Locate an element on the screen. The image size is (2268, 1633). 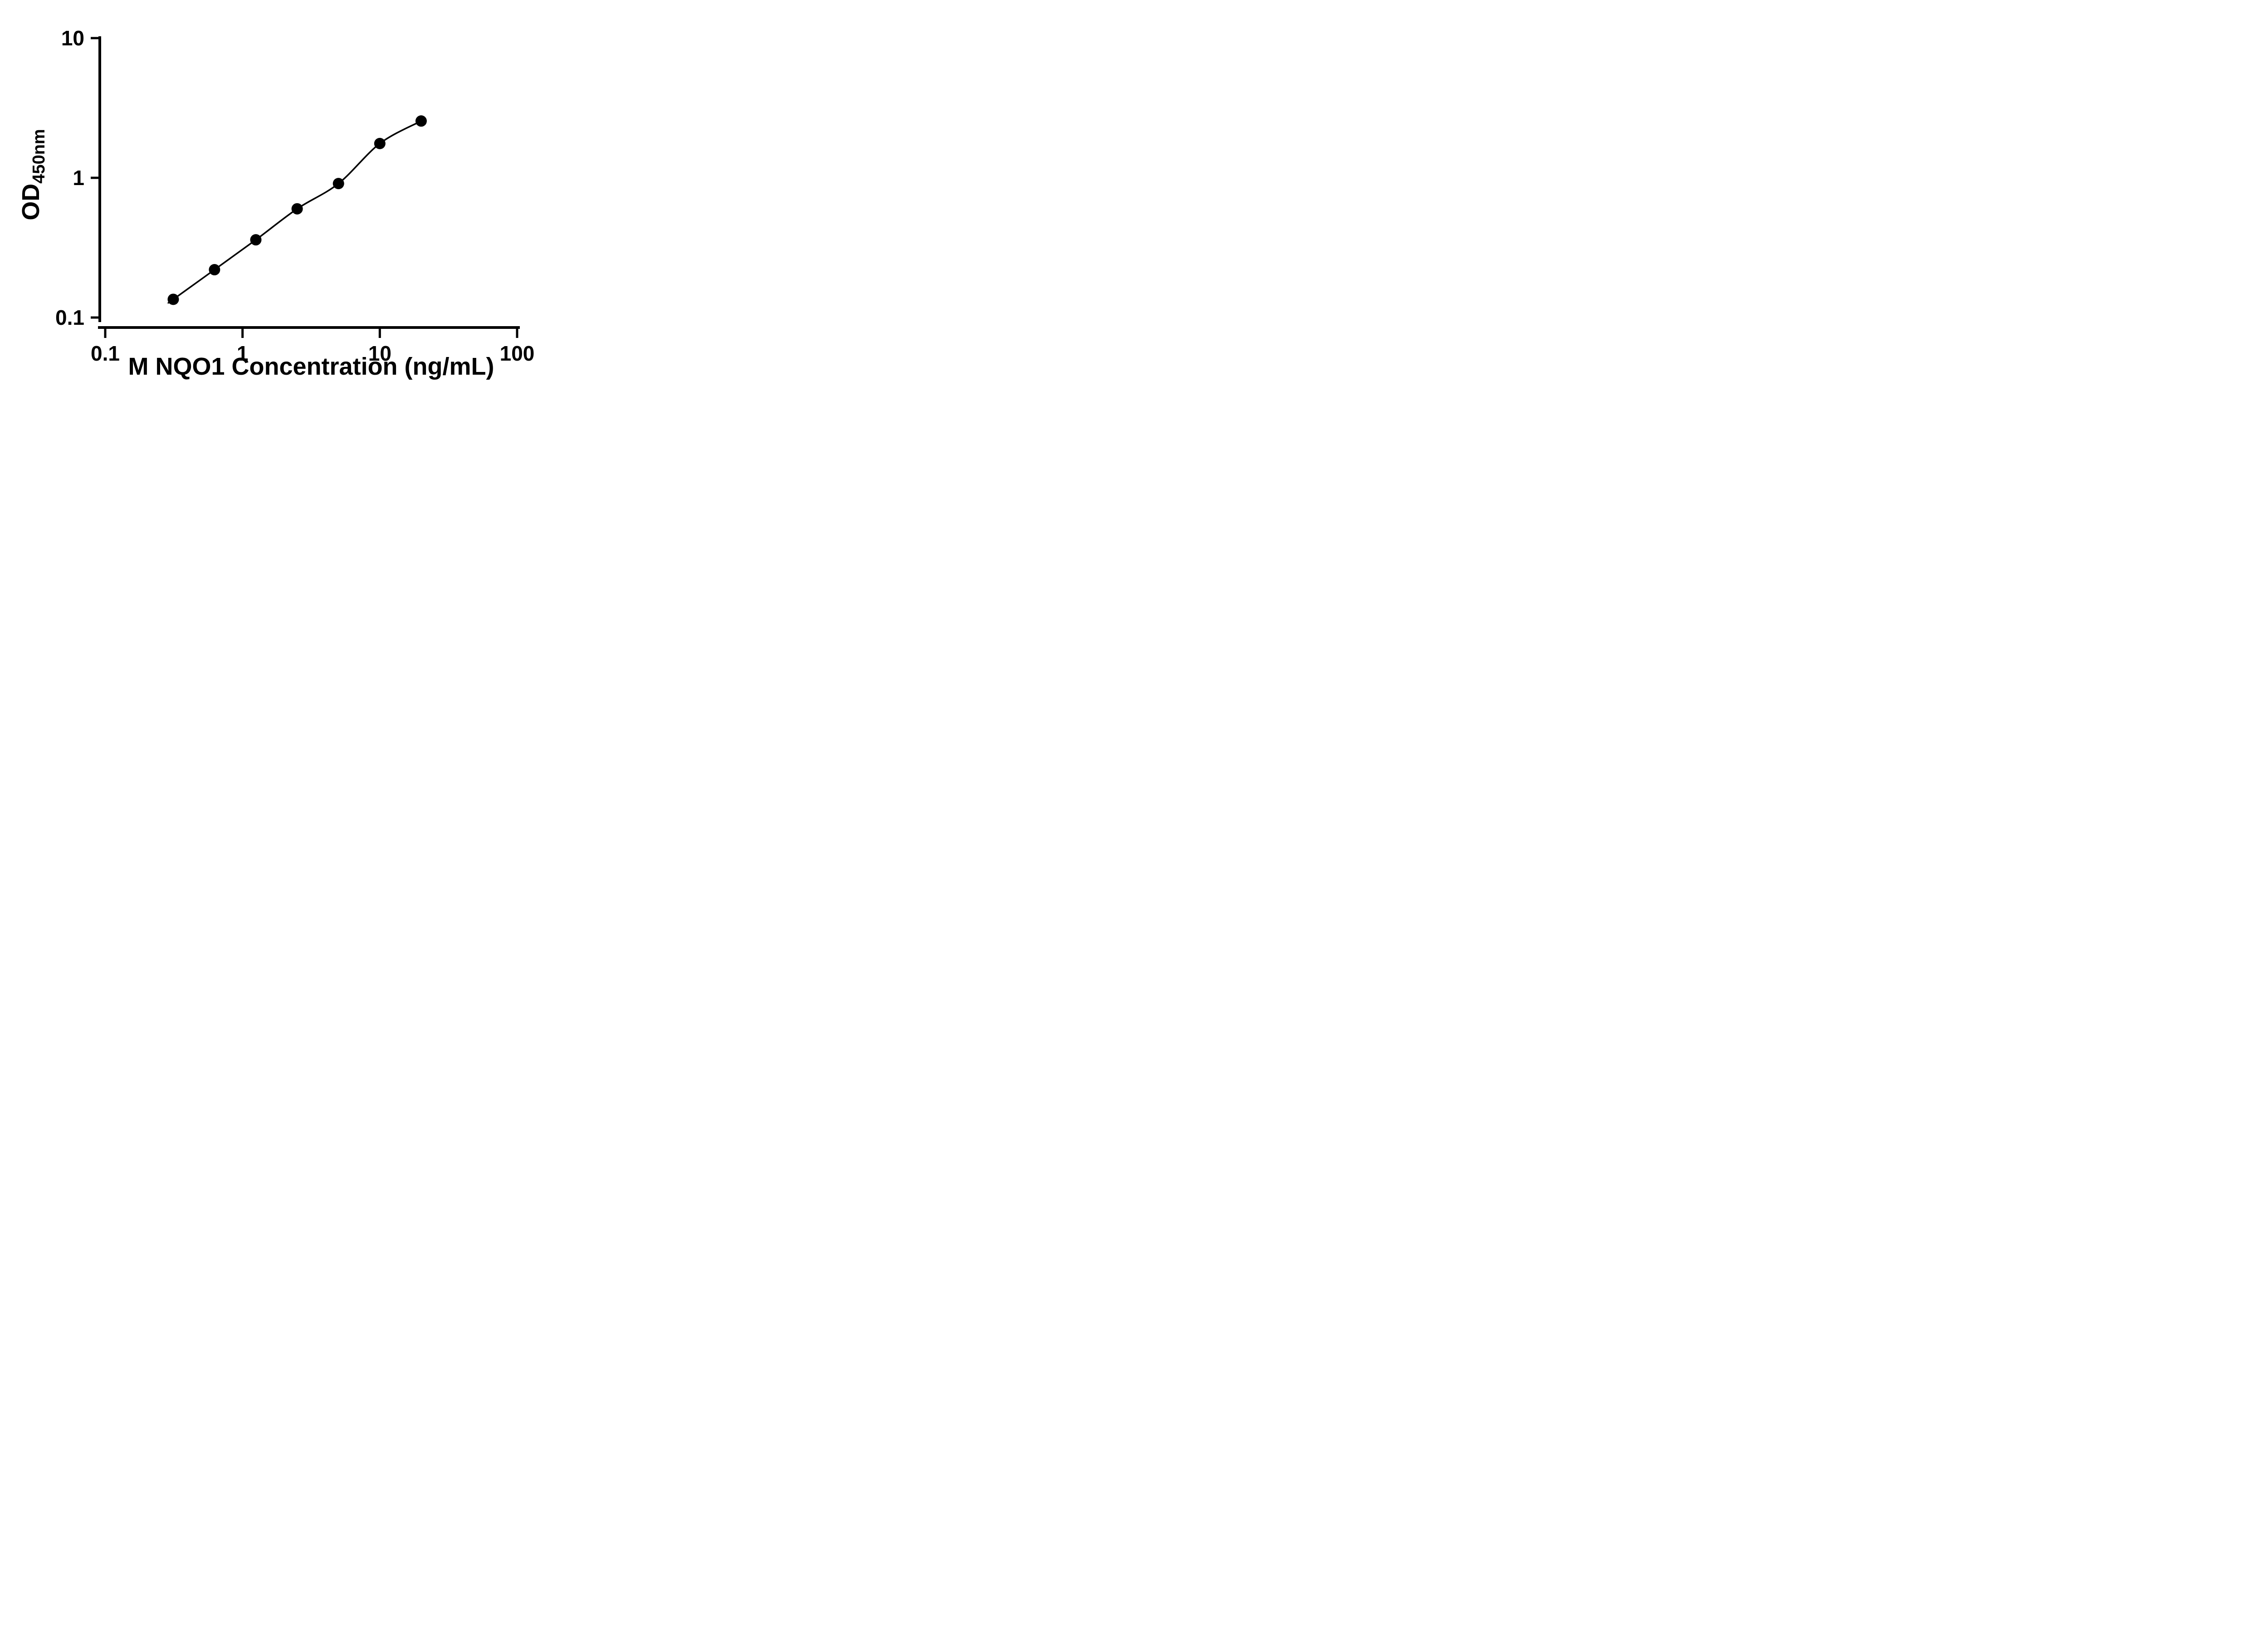
y-axis-title: OD450nm is located at coordinates (33, 174).